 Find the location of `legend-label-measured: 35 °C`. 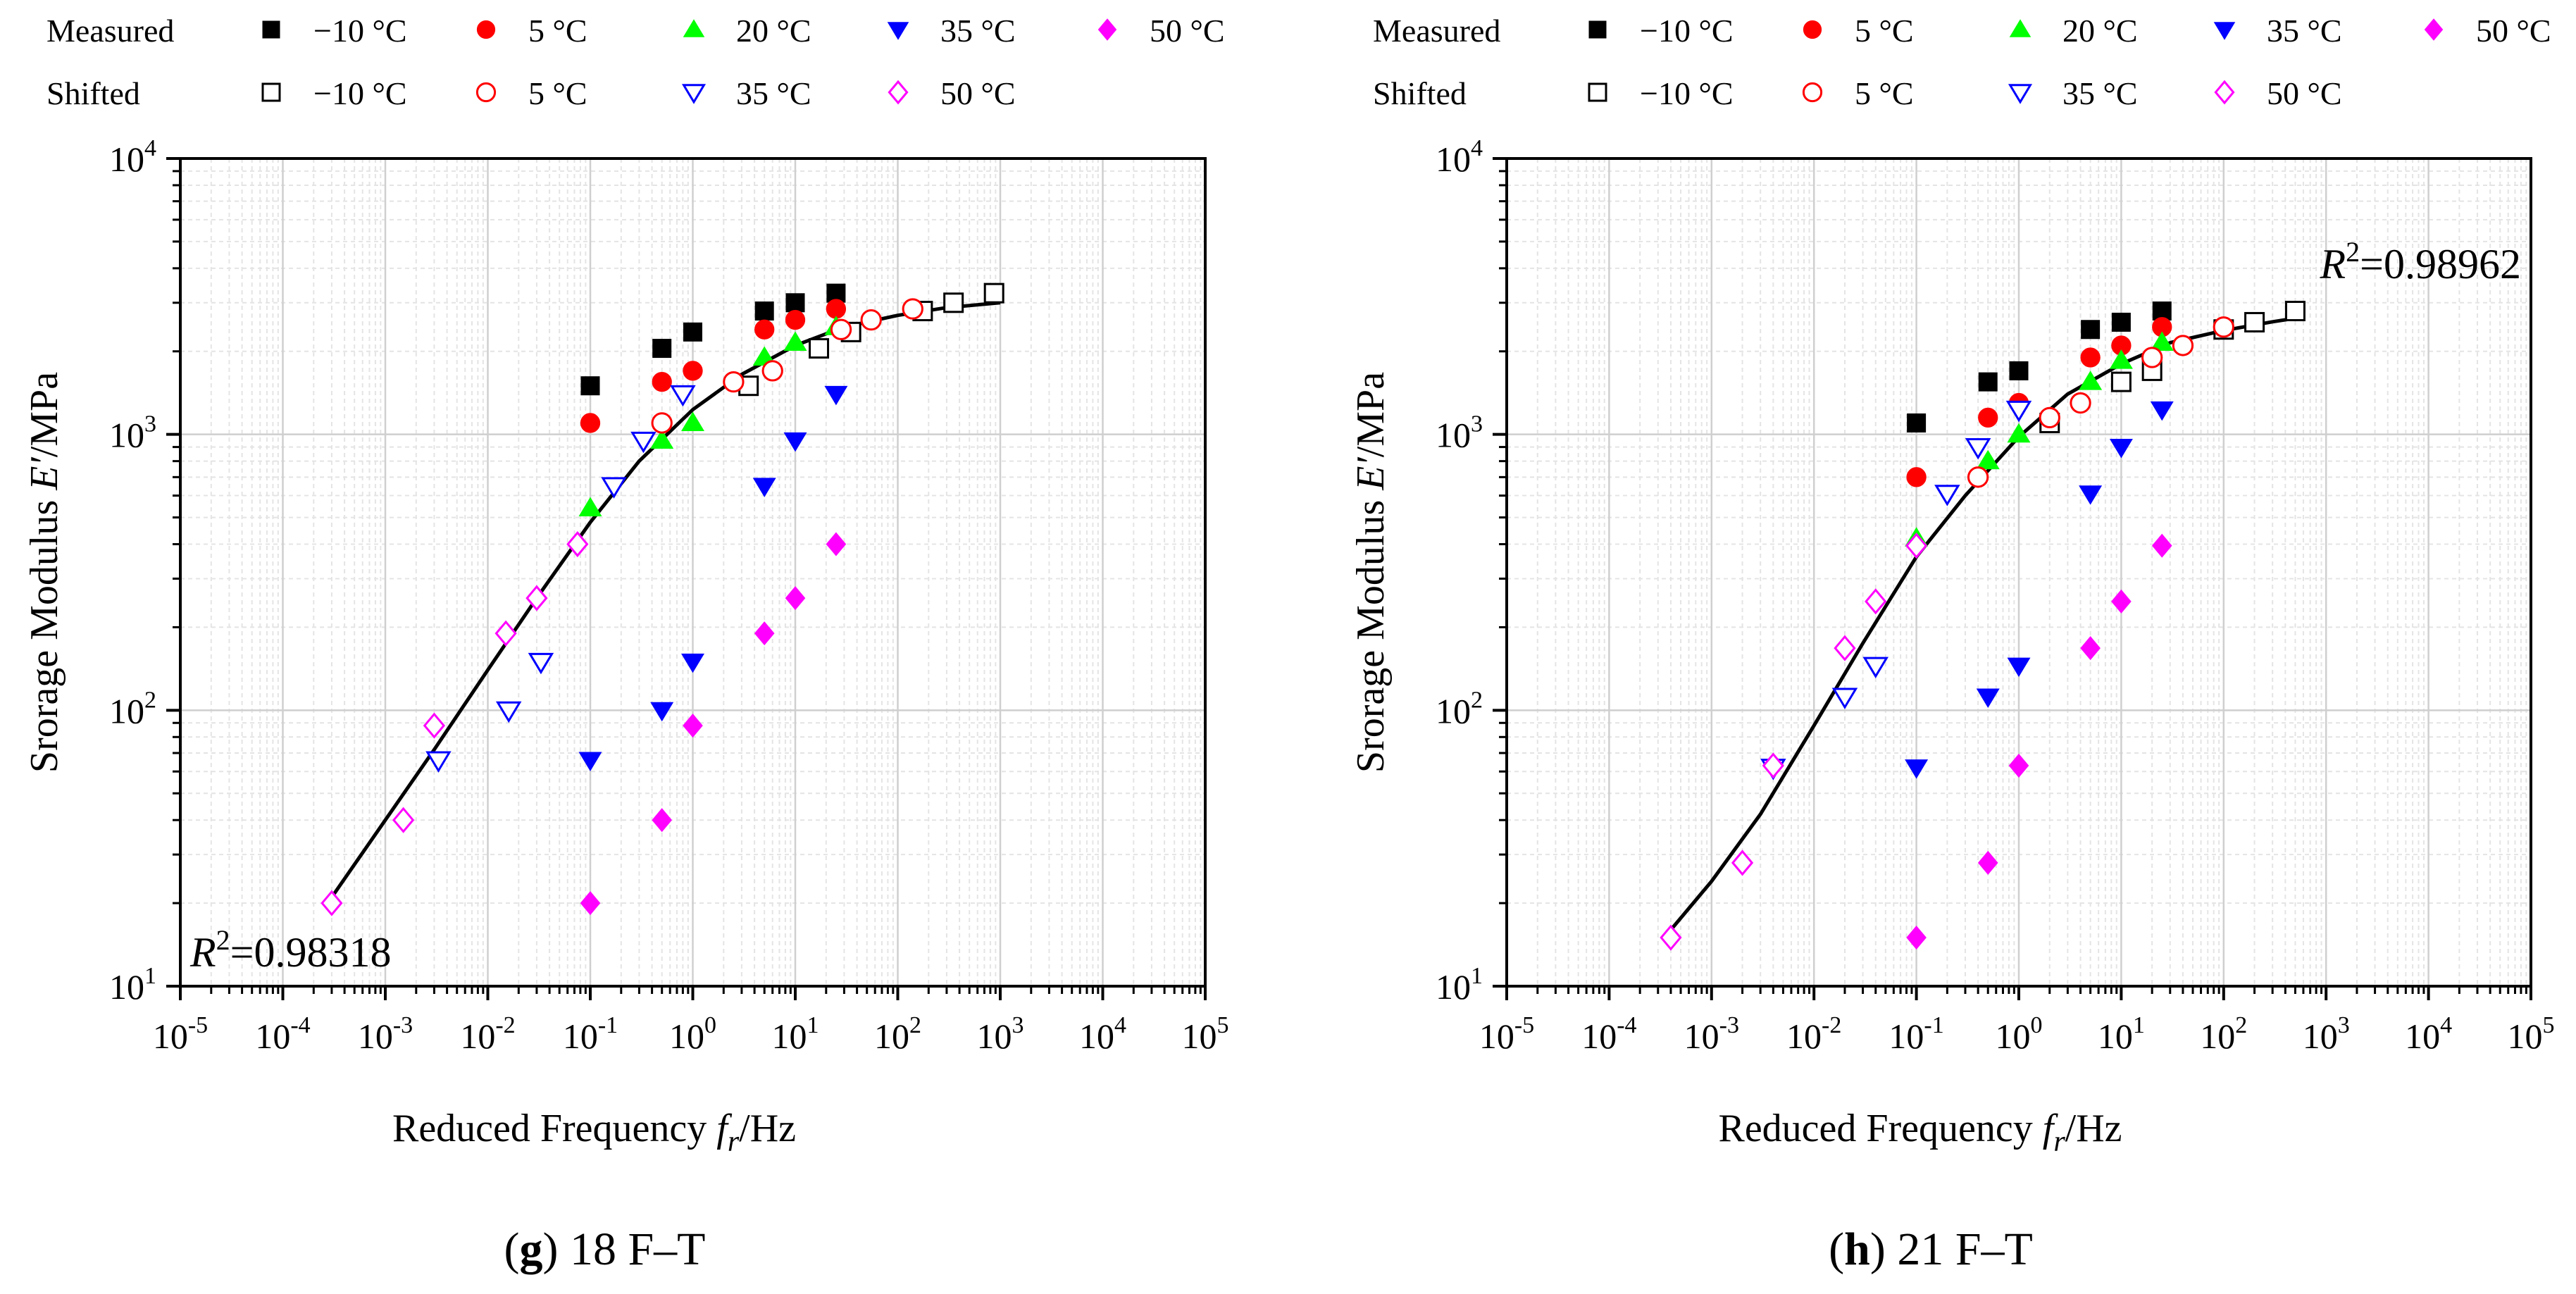

legend-label-measured: 35 °C is located at coordinates (978, 31).